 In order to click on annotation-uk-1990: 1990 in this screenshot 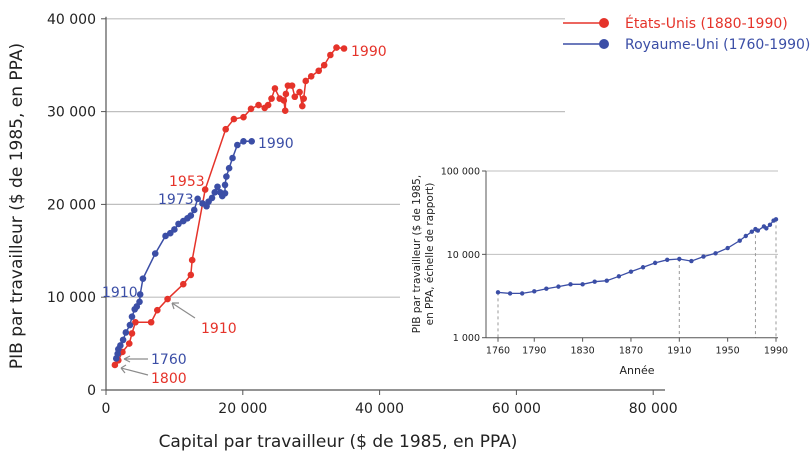, I will do `click(276, 144)`.